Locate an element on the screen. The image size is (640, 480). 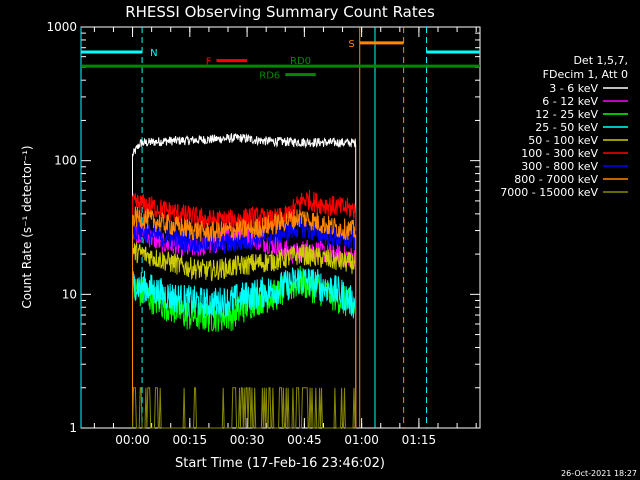
annotation-label-rd6: RD6 is located at coordinates (269, 76).